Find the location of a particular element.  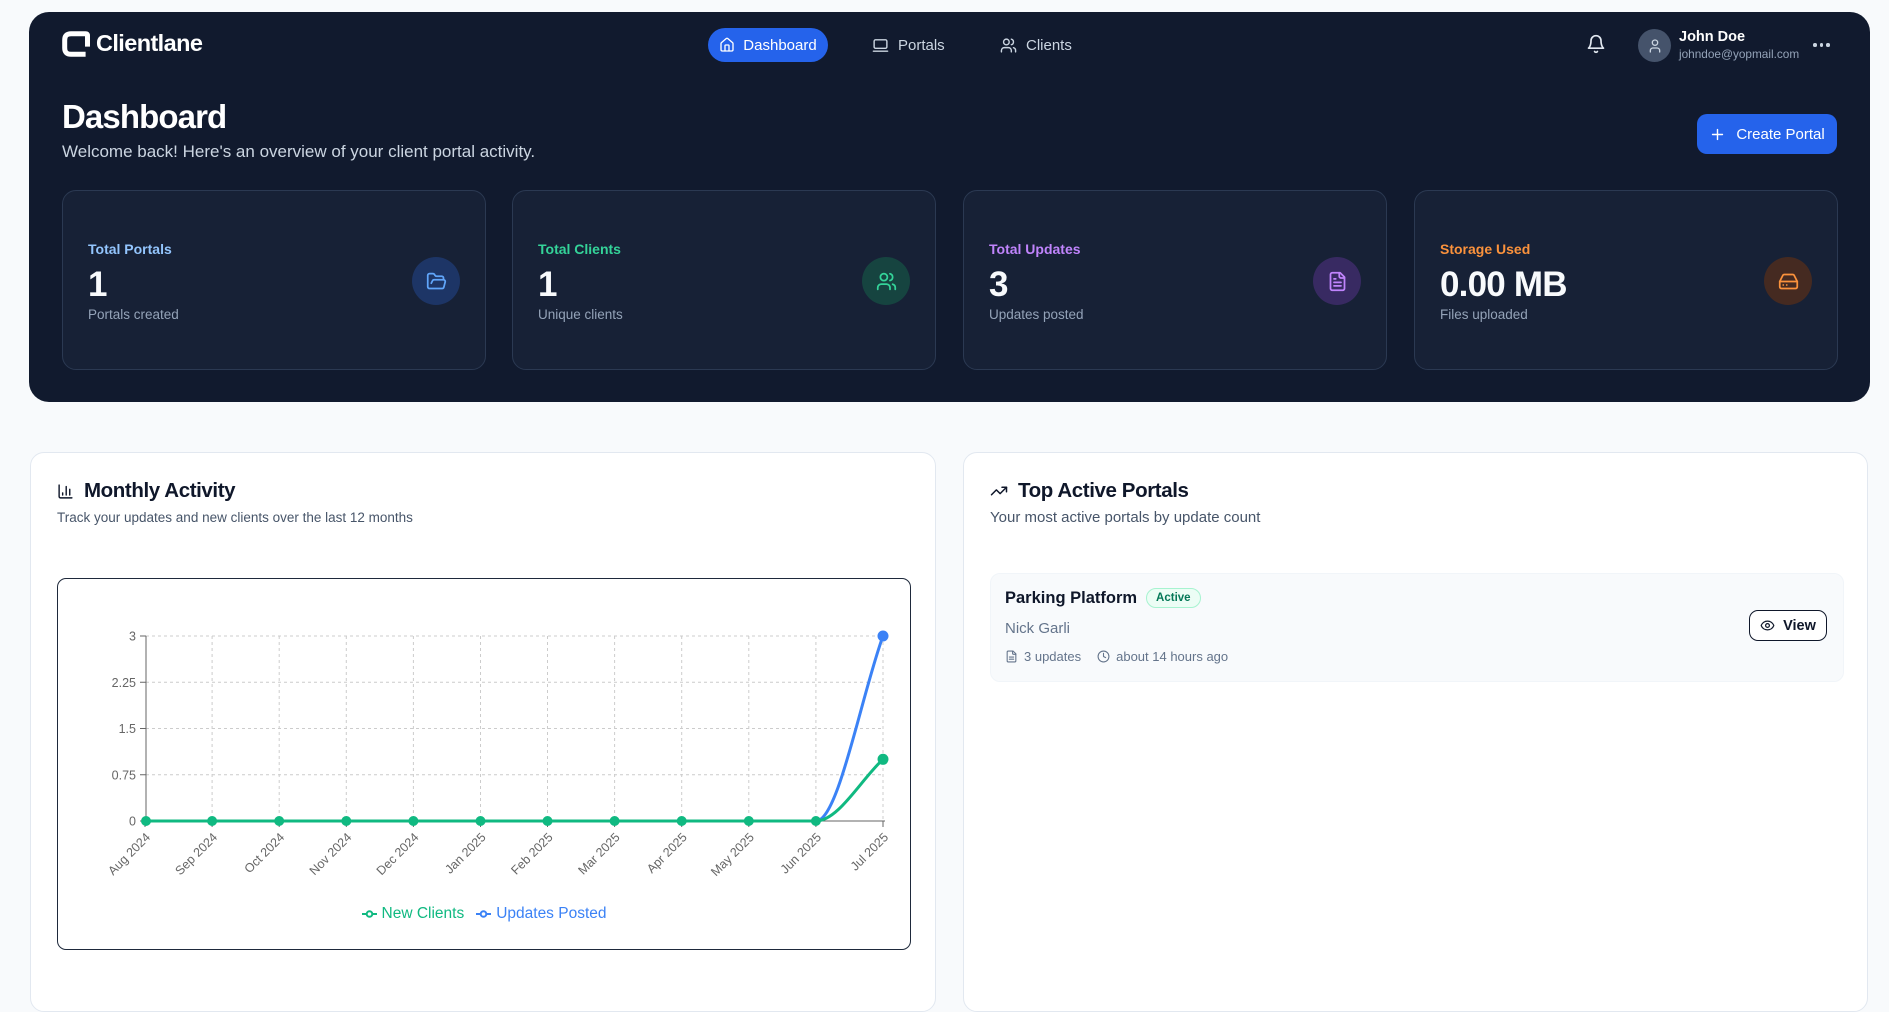

svg-text: Feb 2025 is located at coordinates (531, 853).